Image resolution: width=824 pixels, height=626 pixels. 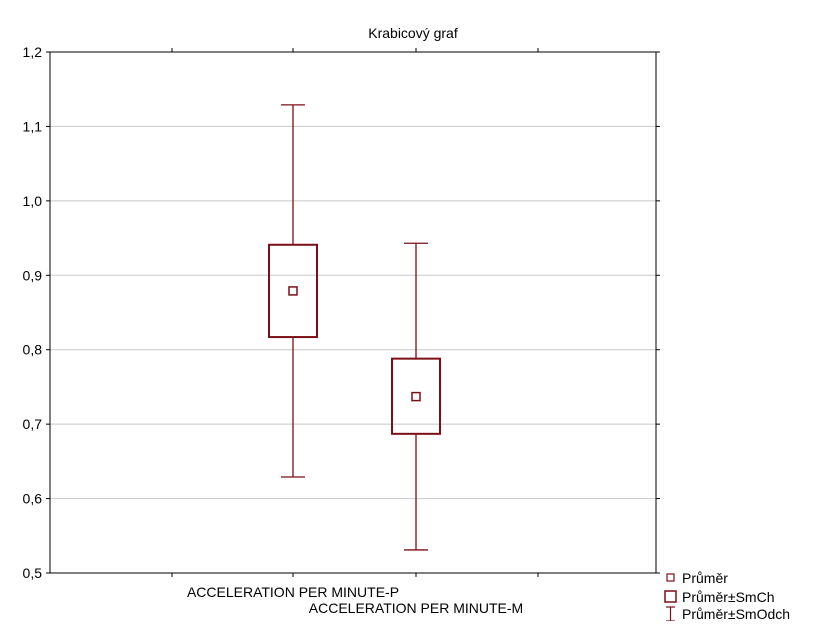 I want to click on y-tick-label: 0,8, so click(x=33, y=350).